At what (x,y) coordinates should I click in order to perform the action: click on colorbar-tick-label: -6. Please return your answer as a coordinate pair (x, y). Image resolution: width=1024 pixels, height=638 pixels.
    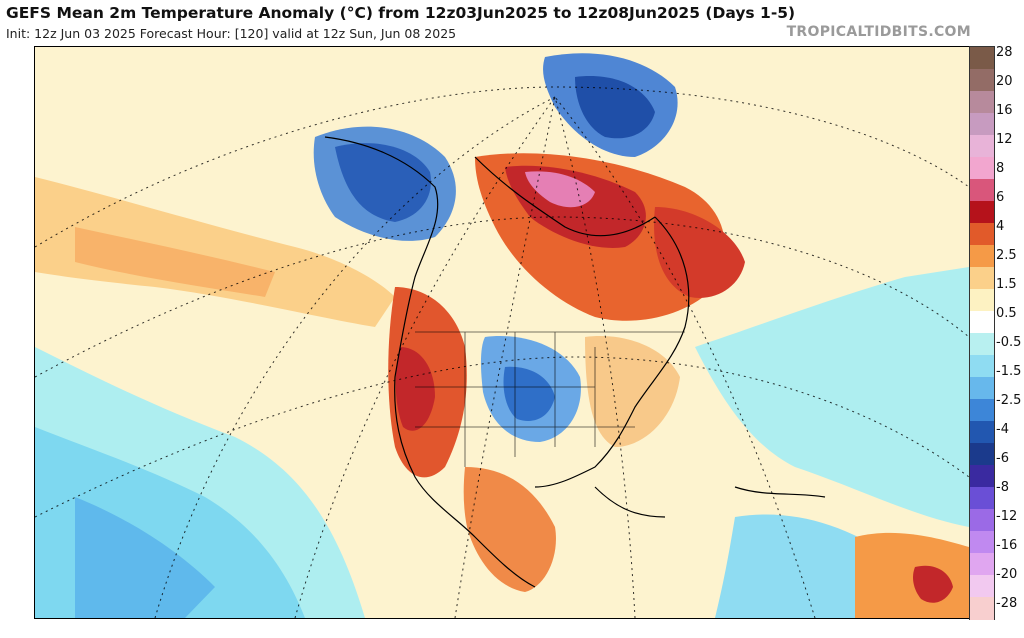
    Looking at the image, I should click on (1002, 458).